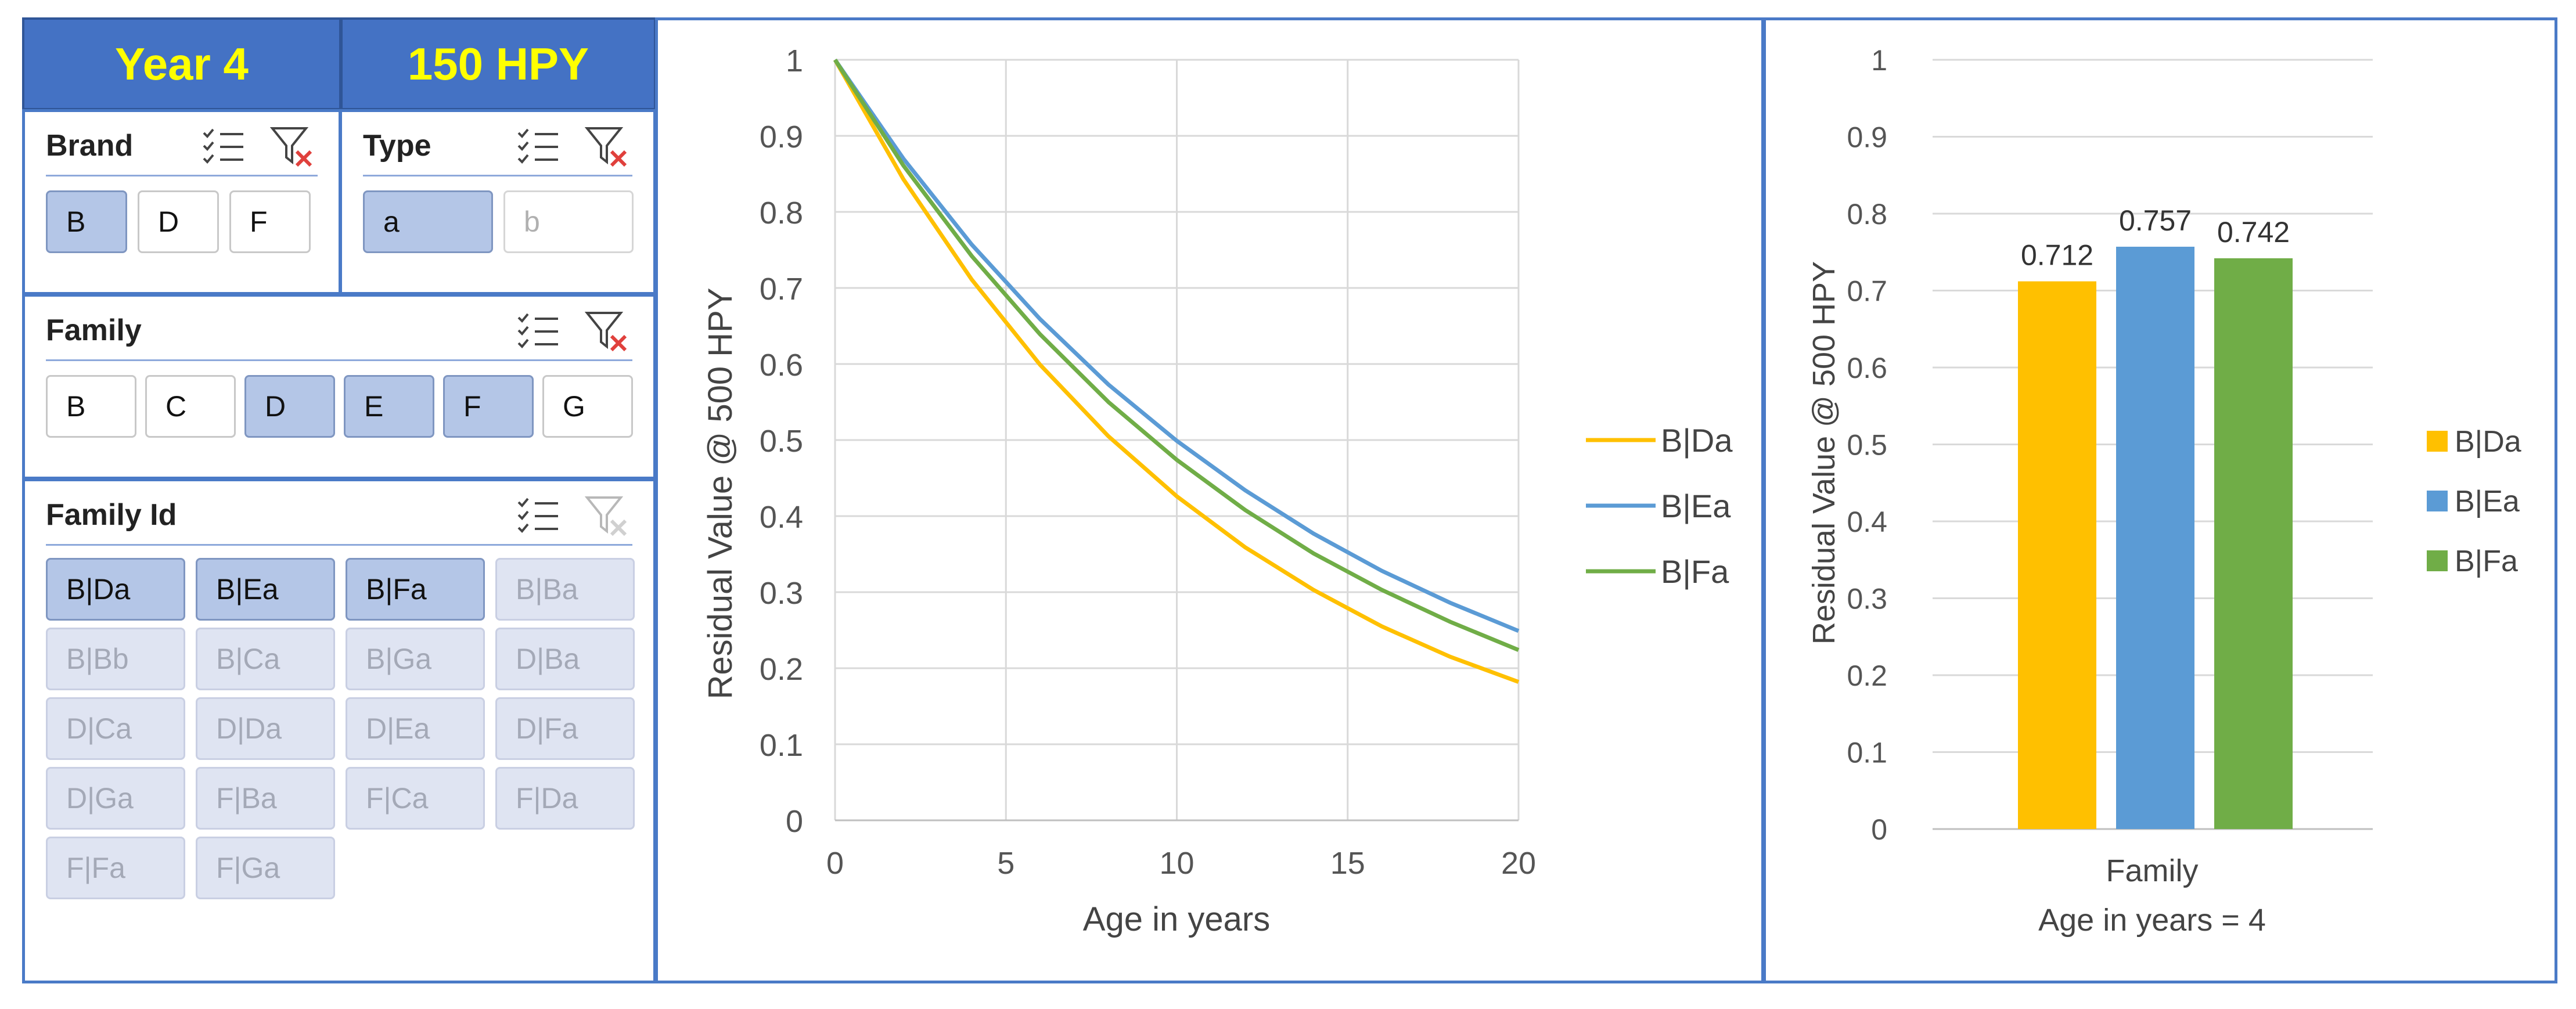 The height and width of the screenshot is (1009, 2576). What do you see at coordinates (1867, 753) in the screenshot?
I see `bar-y-tick-label: 0.1` at bounding box center [1867, 753].